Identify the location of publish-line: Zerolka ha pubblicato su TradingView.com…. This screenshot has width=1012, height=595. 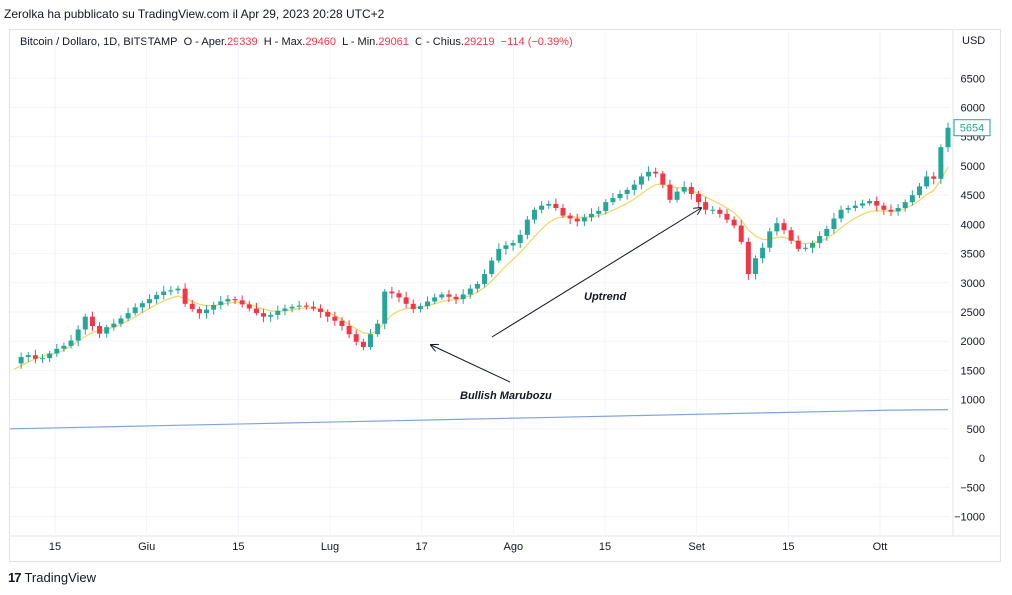
(194, 14).